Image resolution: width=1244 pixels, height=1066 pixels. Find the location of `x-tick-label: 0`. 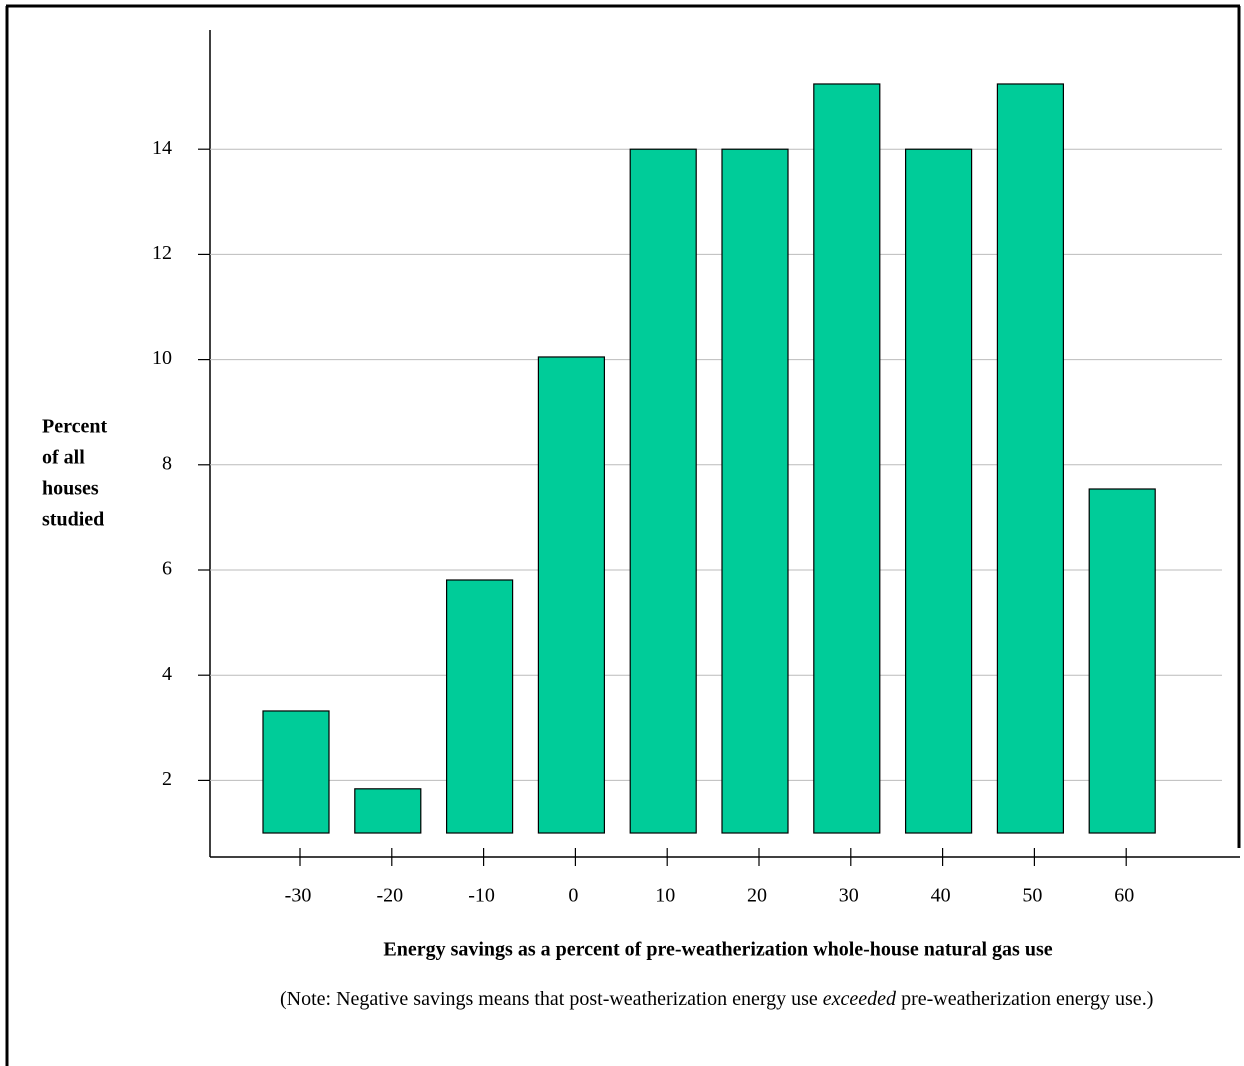

x-tick-label: 0 is located at coordinates (573, 896).